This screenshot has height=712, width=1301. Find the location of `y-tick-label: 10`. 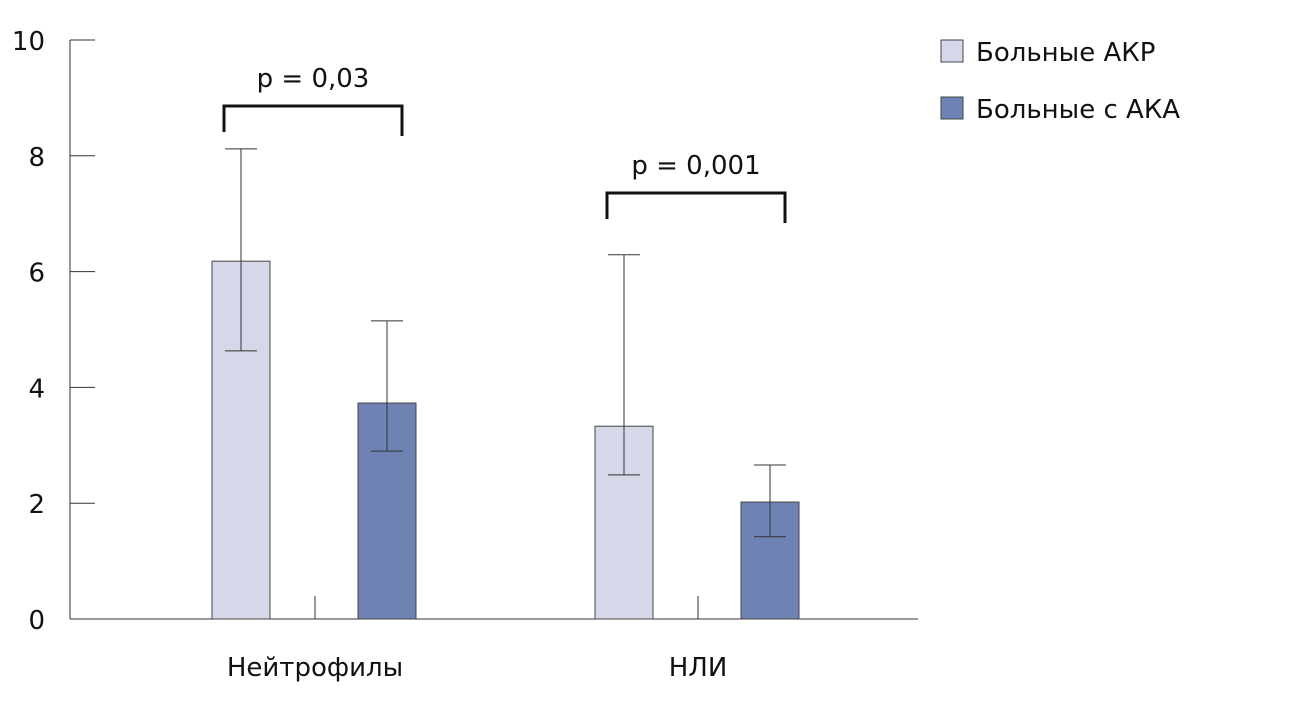

y-tick-label: 10 is located at coordinates (28, 42).